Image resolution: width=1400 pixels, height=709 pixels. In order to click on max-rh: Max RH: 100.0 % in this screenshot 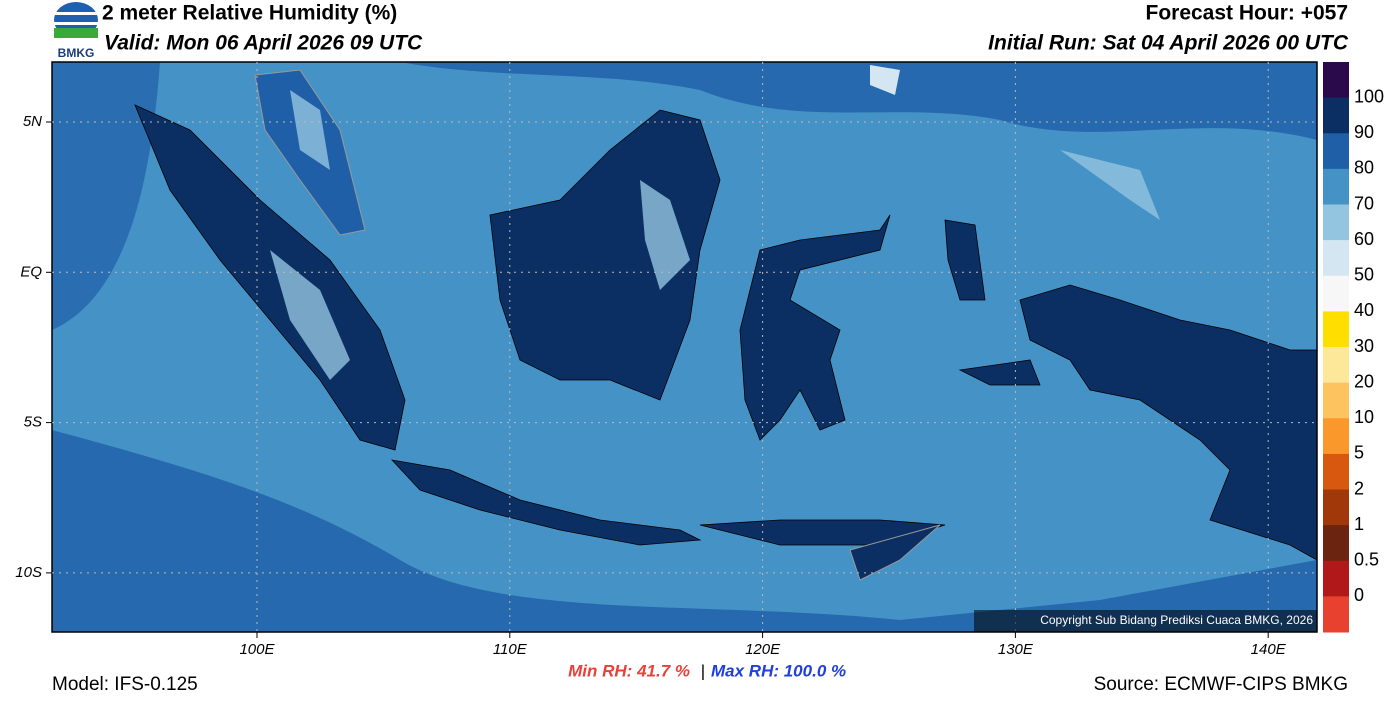, I will do `click(778, 670)`.